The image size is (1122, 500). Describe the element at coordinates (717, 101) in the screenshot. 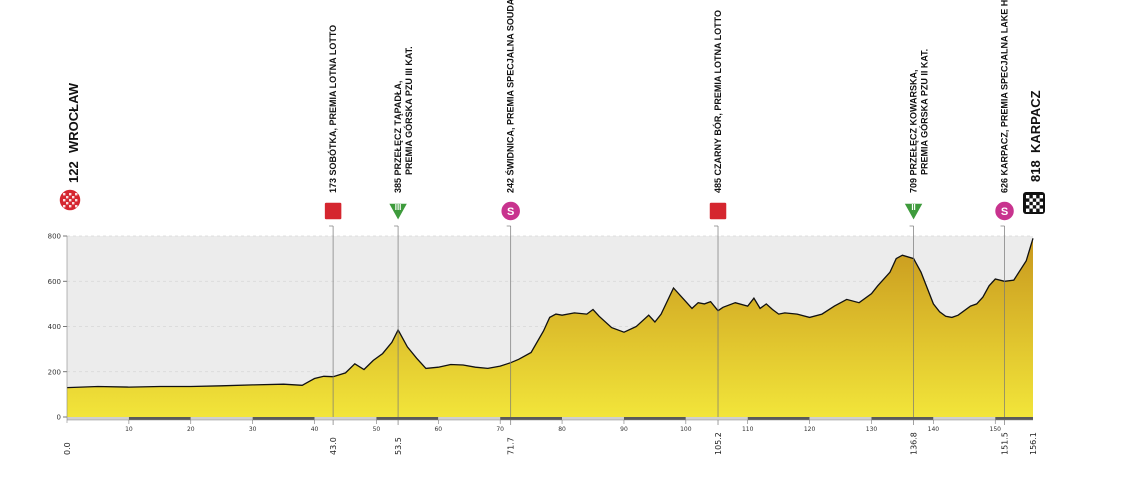

I see `point-label: 485 CZARNY BÓR, PREMIA LOTNA LOTTO` at that location.